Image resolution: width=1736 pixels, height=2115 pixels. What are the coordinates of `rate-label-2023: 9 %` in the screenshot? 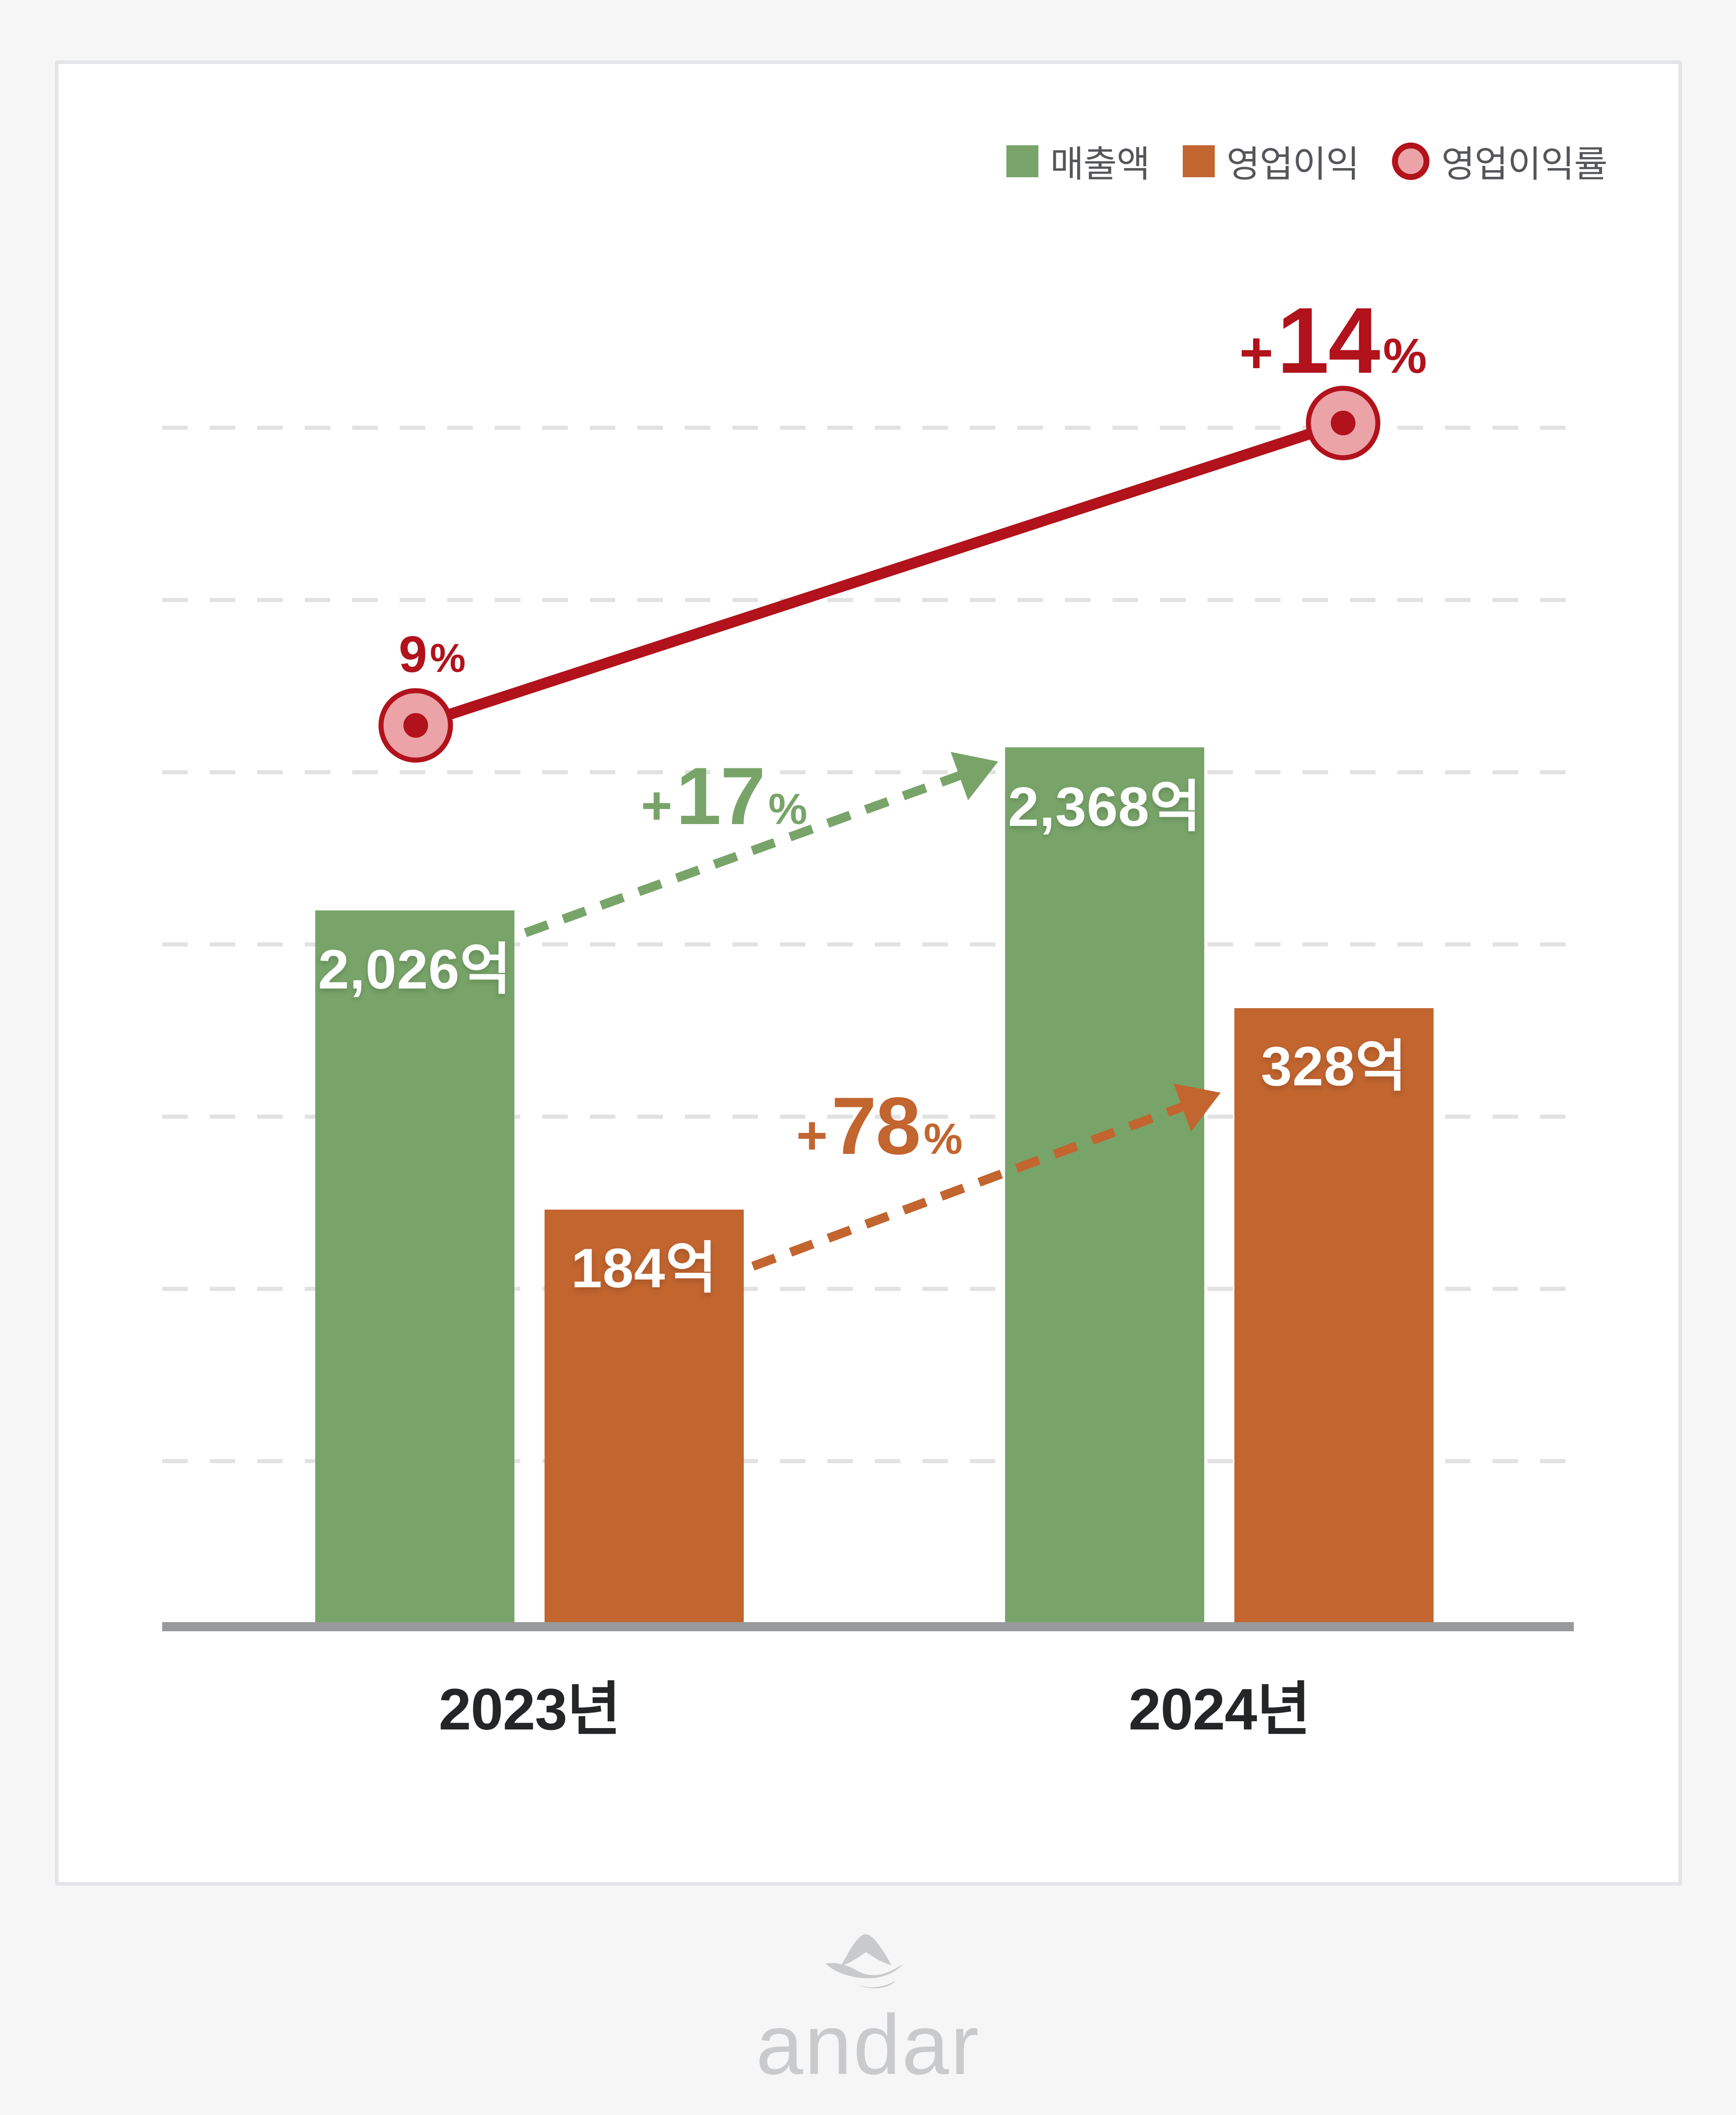 It's located at (432, 654).